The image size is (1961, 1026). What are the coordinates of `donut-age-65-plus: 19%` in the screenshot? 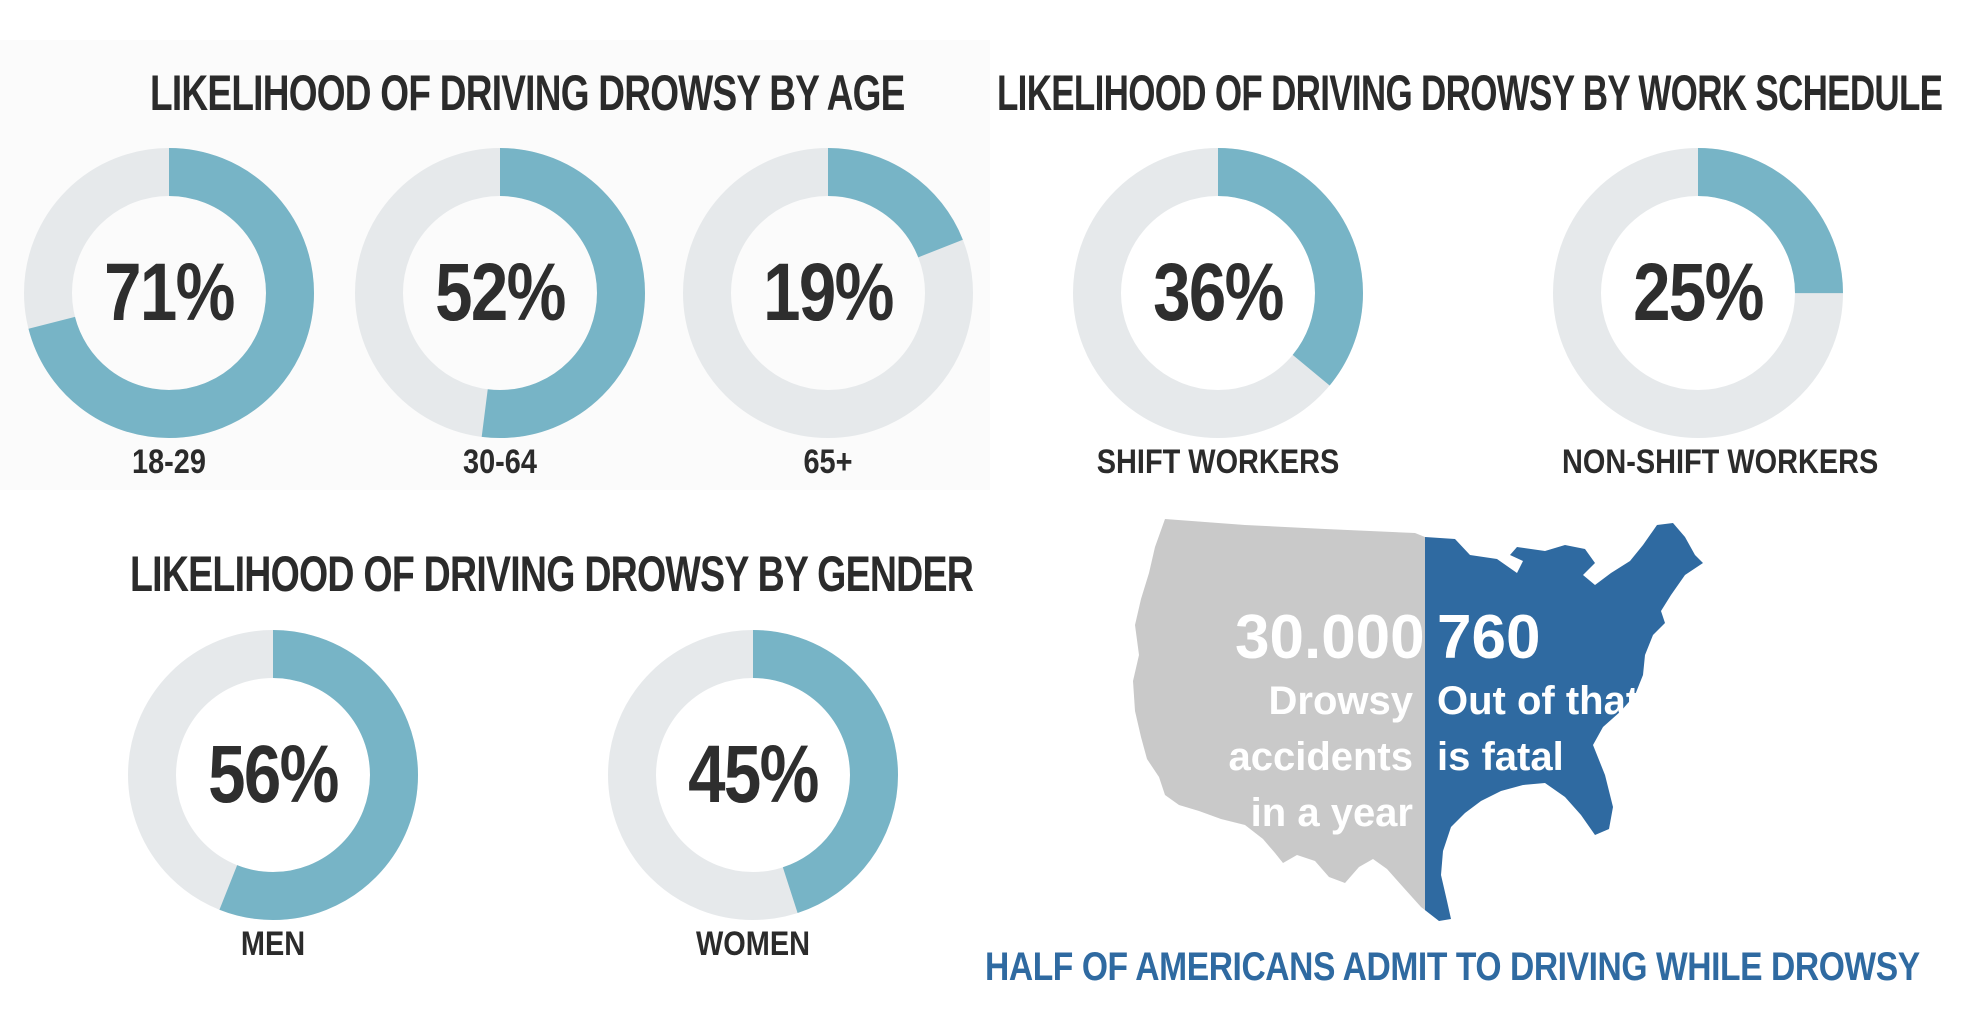 It's located at (828, 293).